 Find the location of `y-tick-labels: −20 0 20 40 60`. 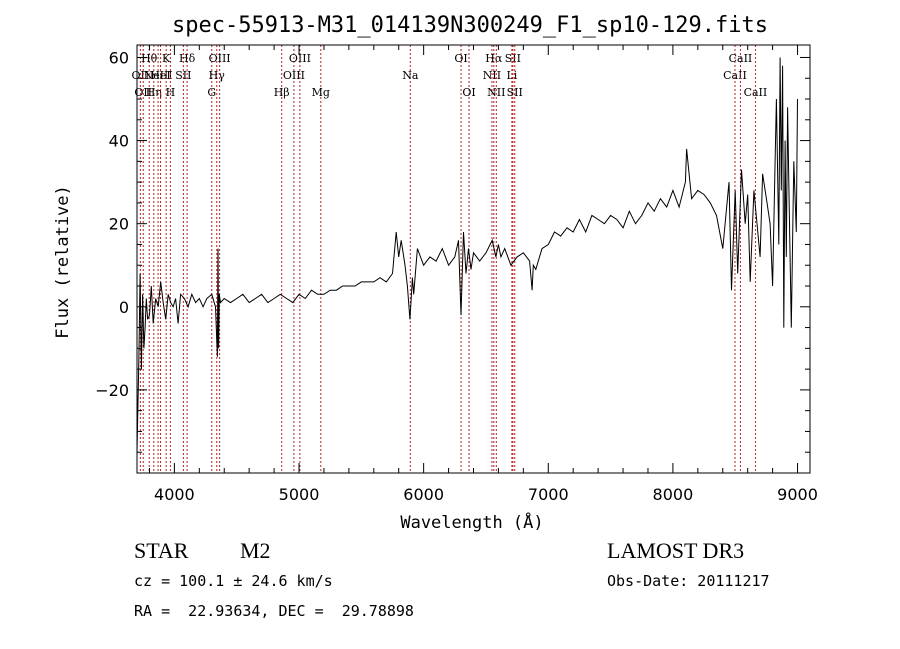

y-tick-labels: −20 0 20 40 60 is located at coordinates (112, 223).